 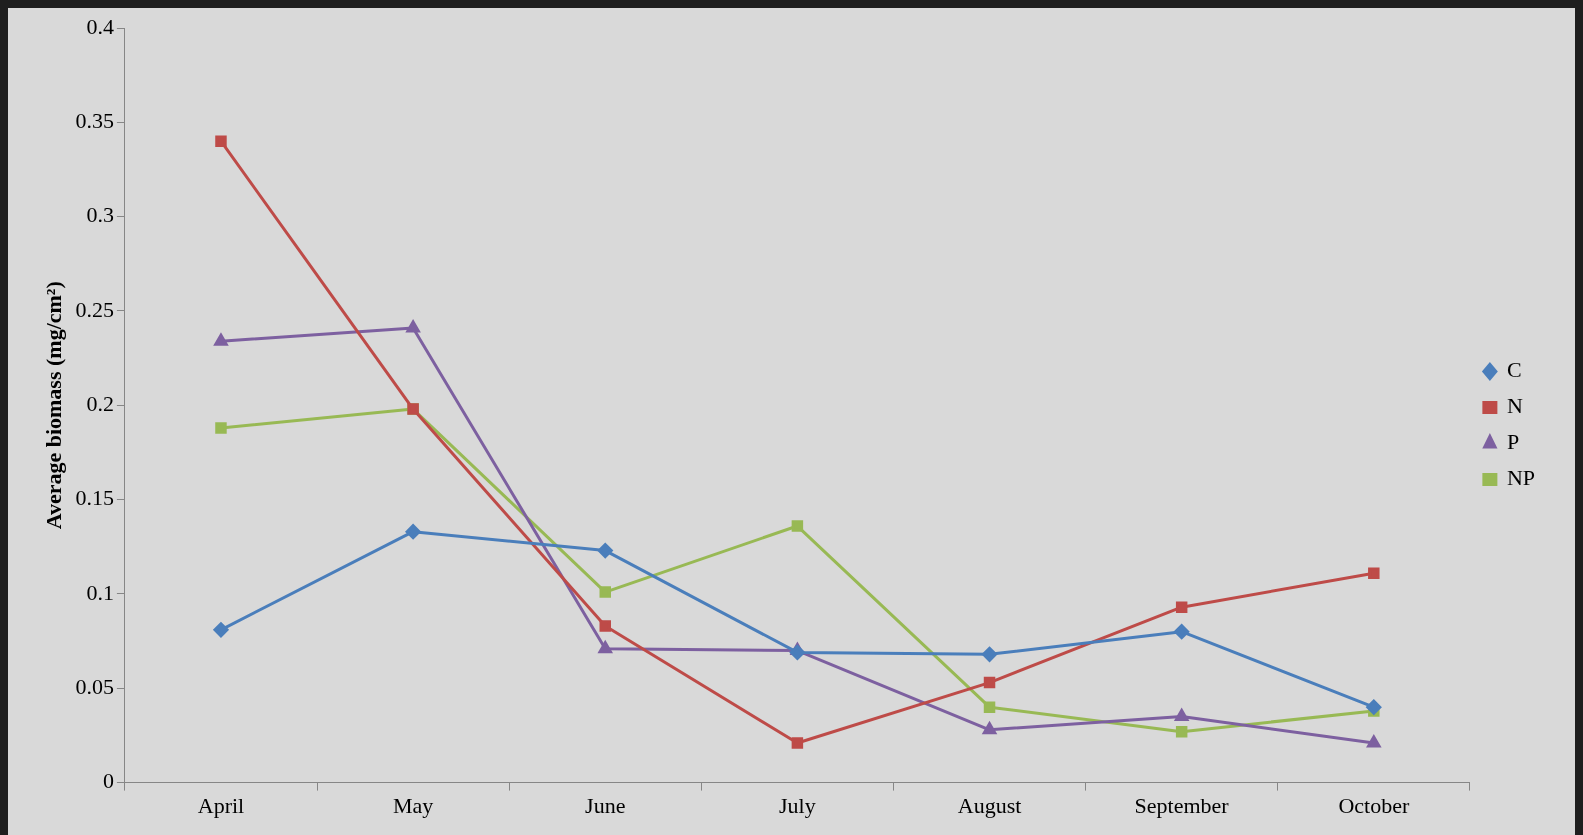 What do you see at coordinates (100, 215) in the screenshot?
I see `y-tick-label: 0.3` at bounding box center [100, 215].